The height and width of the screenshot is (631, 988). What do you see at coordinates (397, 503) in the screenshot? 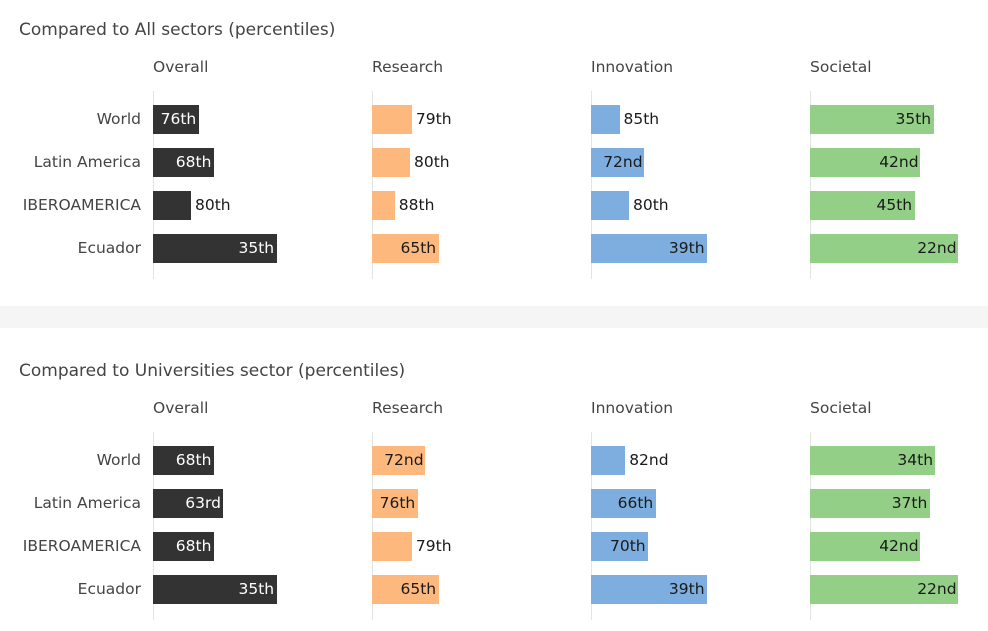
I see `research-bar-label: 76th` at bounding box center [397, 503].